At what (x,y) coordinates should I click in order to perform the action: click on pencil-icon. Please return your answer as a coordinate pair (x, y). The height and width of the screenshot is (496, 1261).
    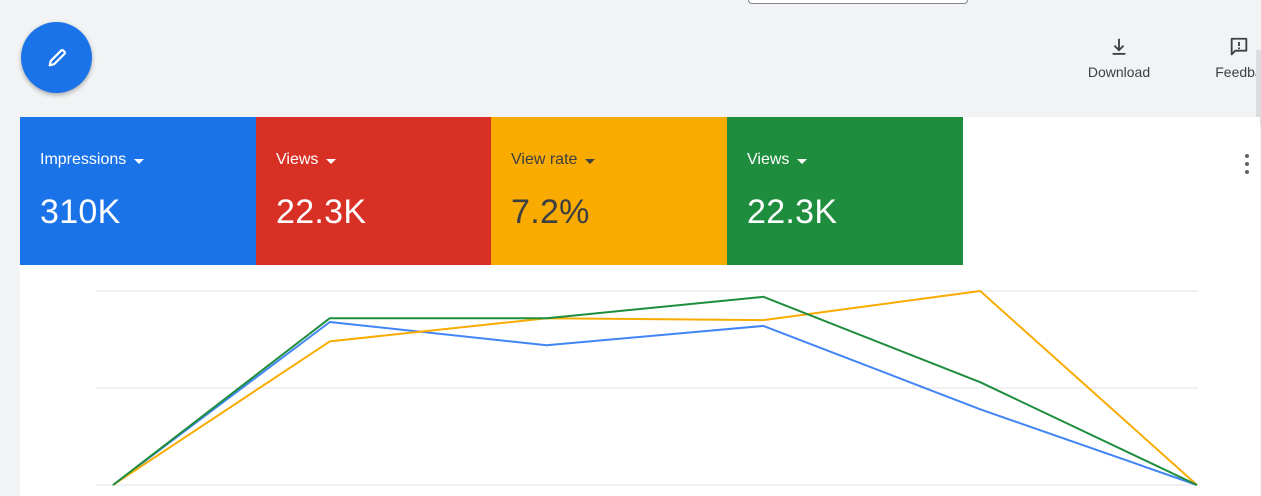
    Looking at the image, I should click on (57, 57).